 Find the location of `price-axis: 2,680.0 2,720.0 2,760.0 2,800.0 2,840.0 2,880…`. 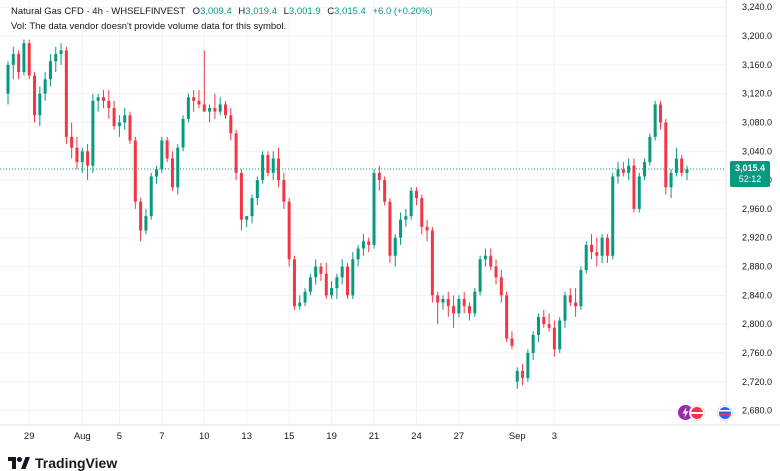

price-axis: 2,680.0 2,720.0 2,760.0 2,800.0 2,840.0 2,880… is located at coordinates (757, 208).